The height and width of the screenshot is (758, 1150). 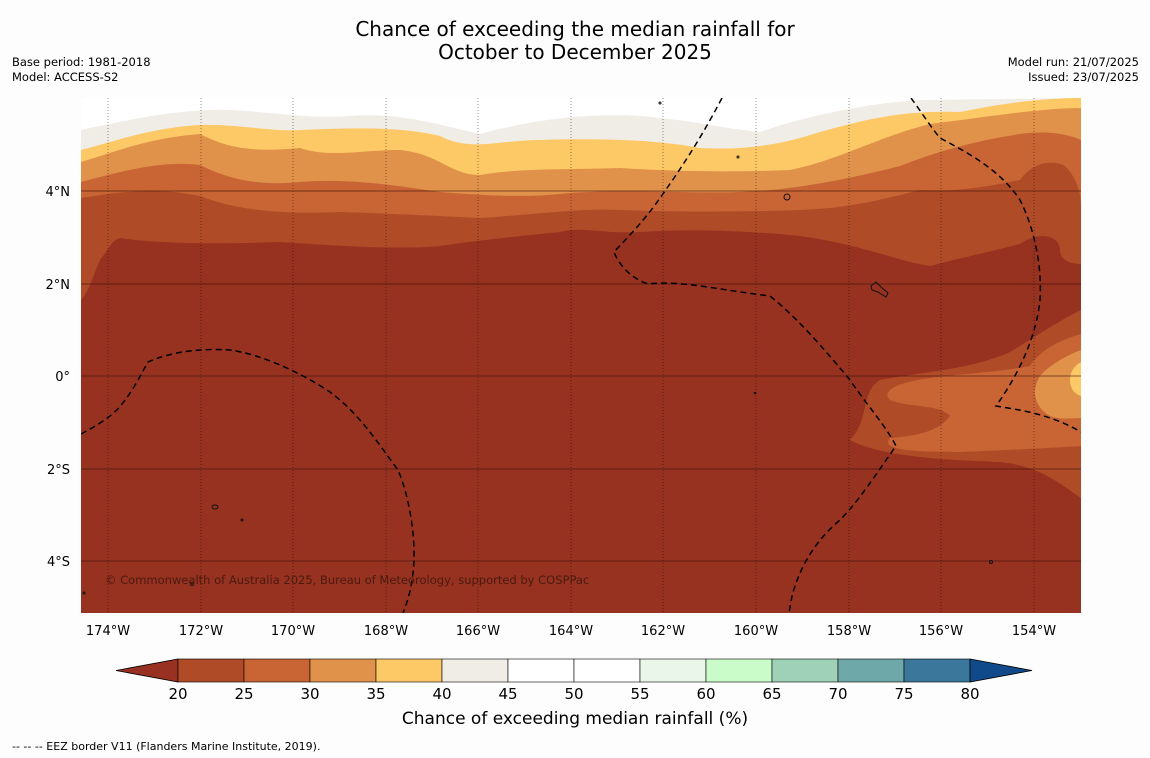 I want to click on run-info: Model run: 21/07/2025 Issued: 23/07/2025, so click(x=1073, y=70).